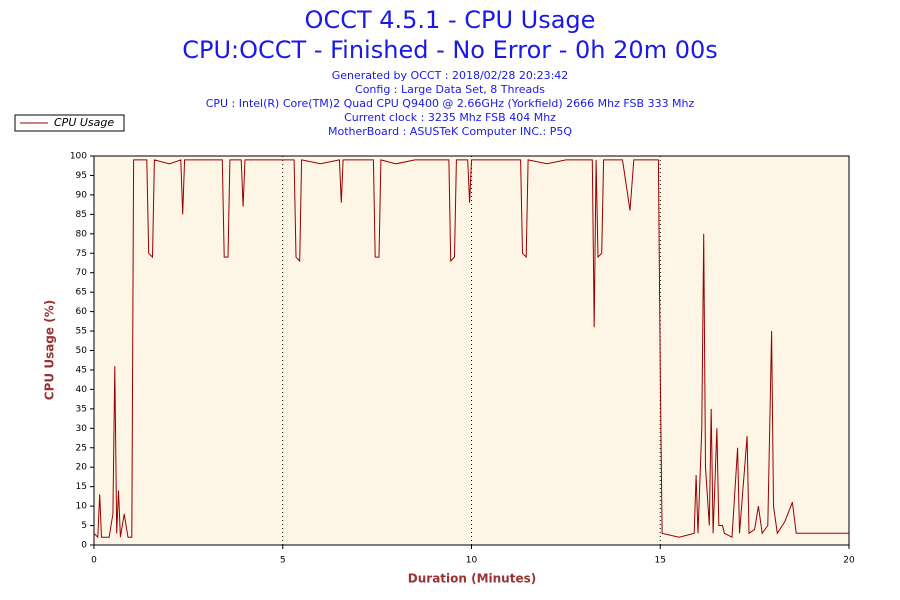 This screenshot has width=900, height=600. What do you see at coordinates (849, 561) in the screenshot?
I see `x-tick-label: 20` at bounding box center [849, 561].